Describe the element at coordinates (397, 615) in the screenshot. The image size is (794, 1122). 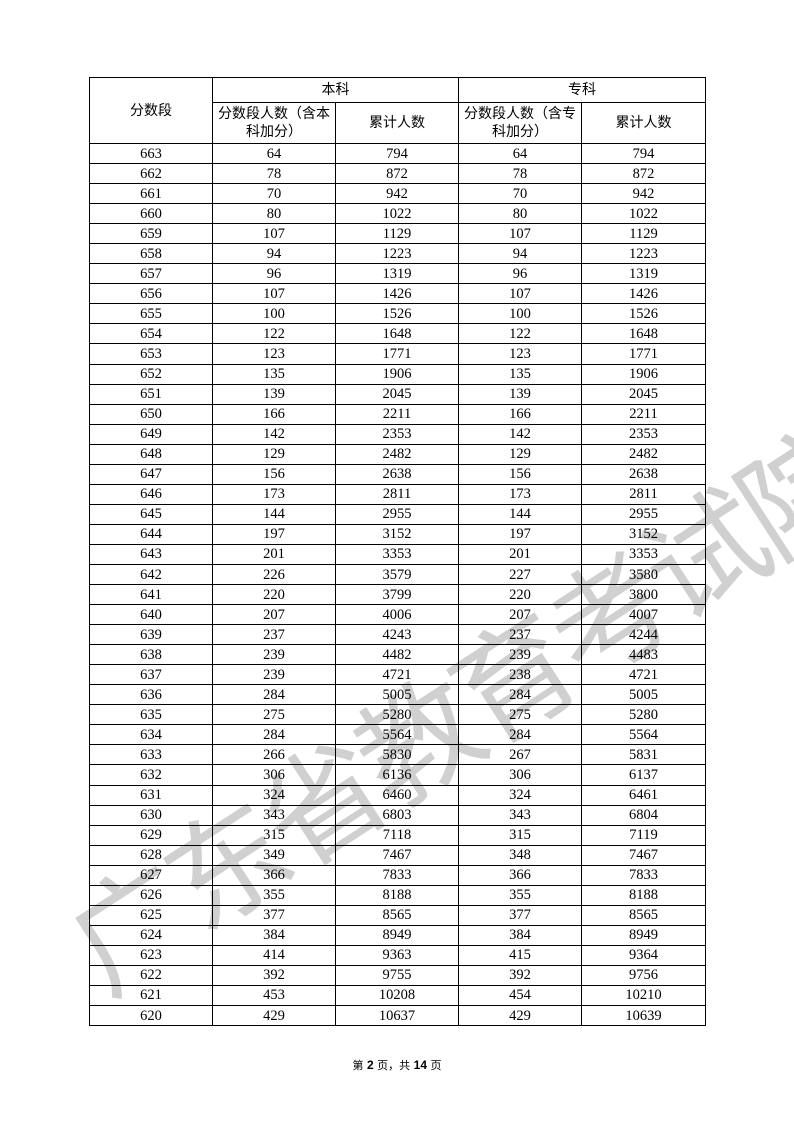
I see `cell-undergrad-cumulative: 4006` at that location.